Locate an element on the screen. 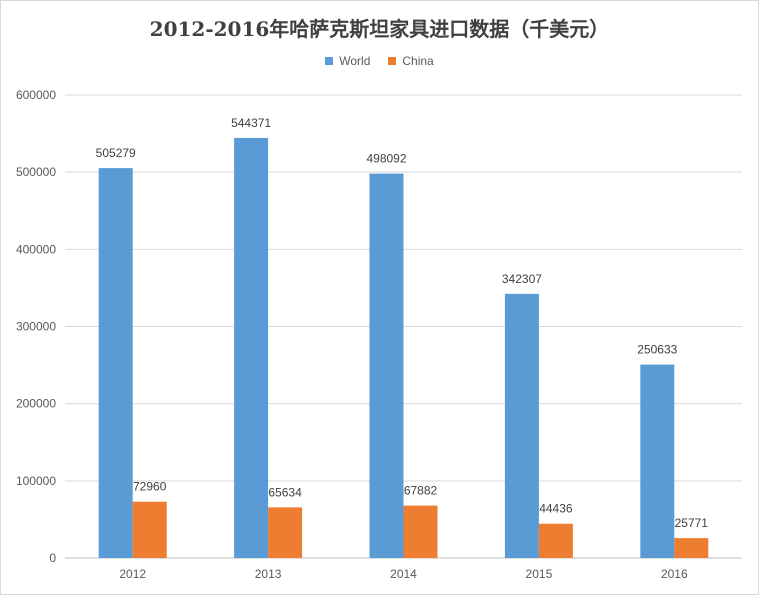 This screenshot has height=595, width=759. y-tick-label: 300000 is located at coordinates (36, 327).